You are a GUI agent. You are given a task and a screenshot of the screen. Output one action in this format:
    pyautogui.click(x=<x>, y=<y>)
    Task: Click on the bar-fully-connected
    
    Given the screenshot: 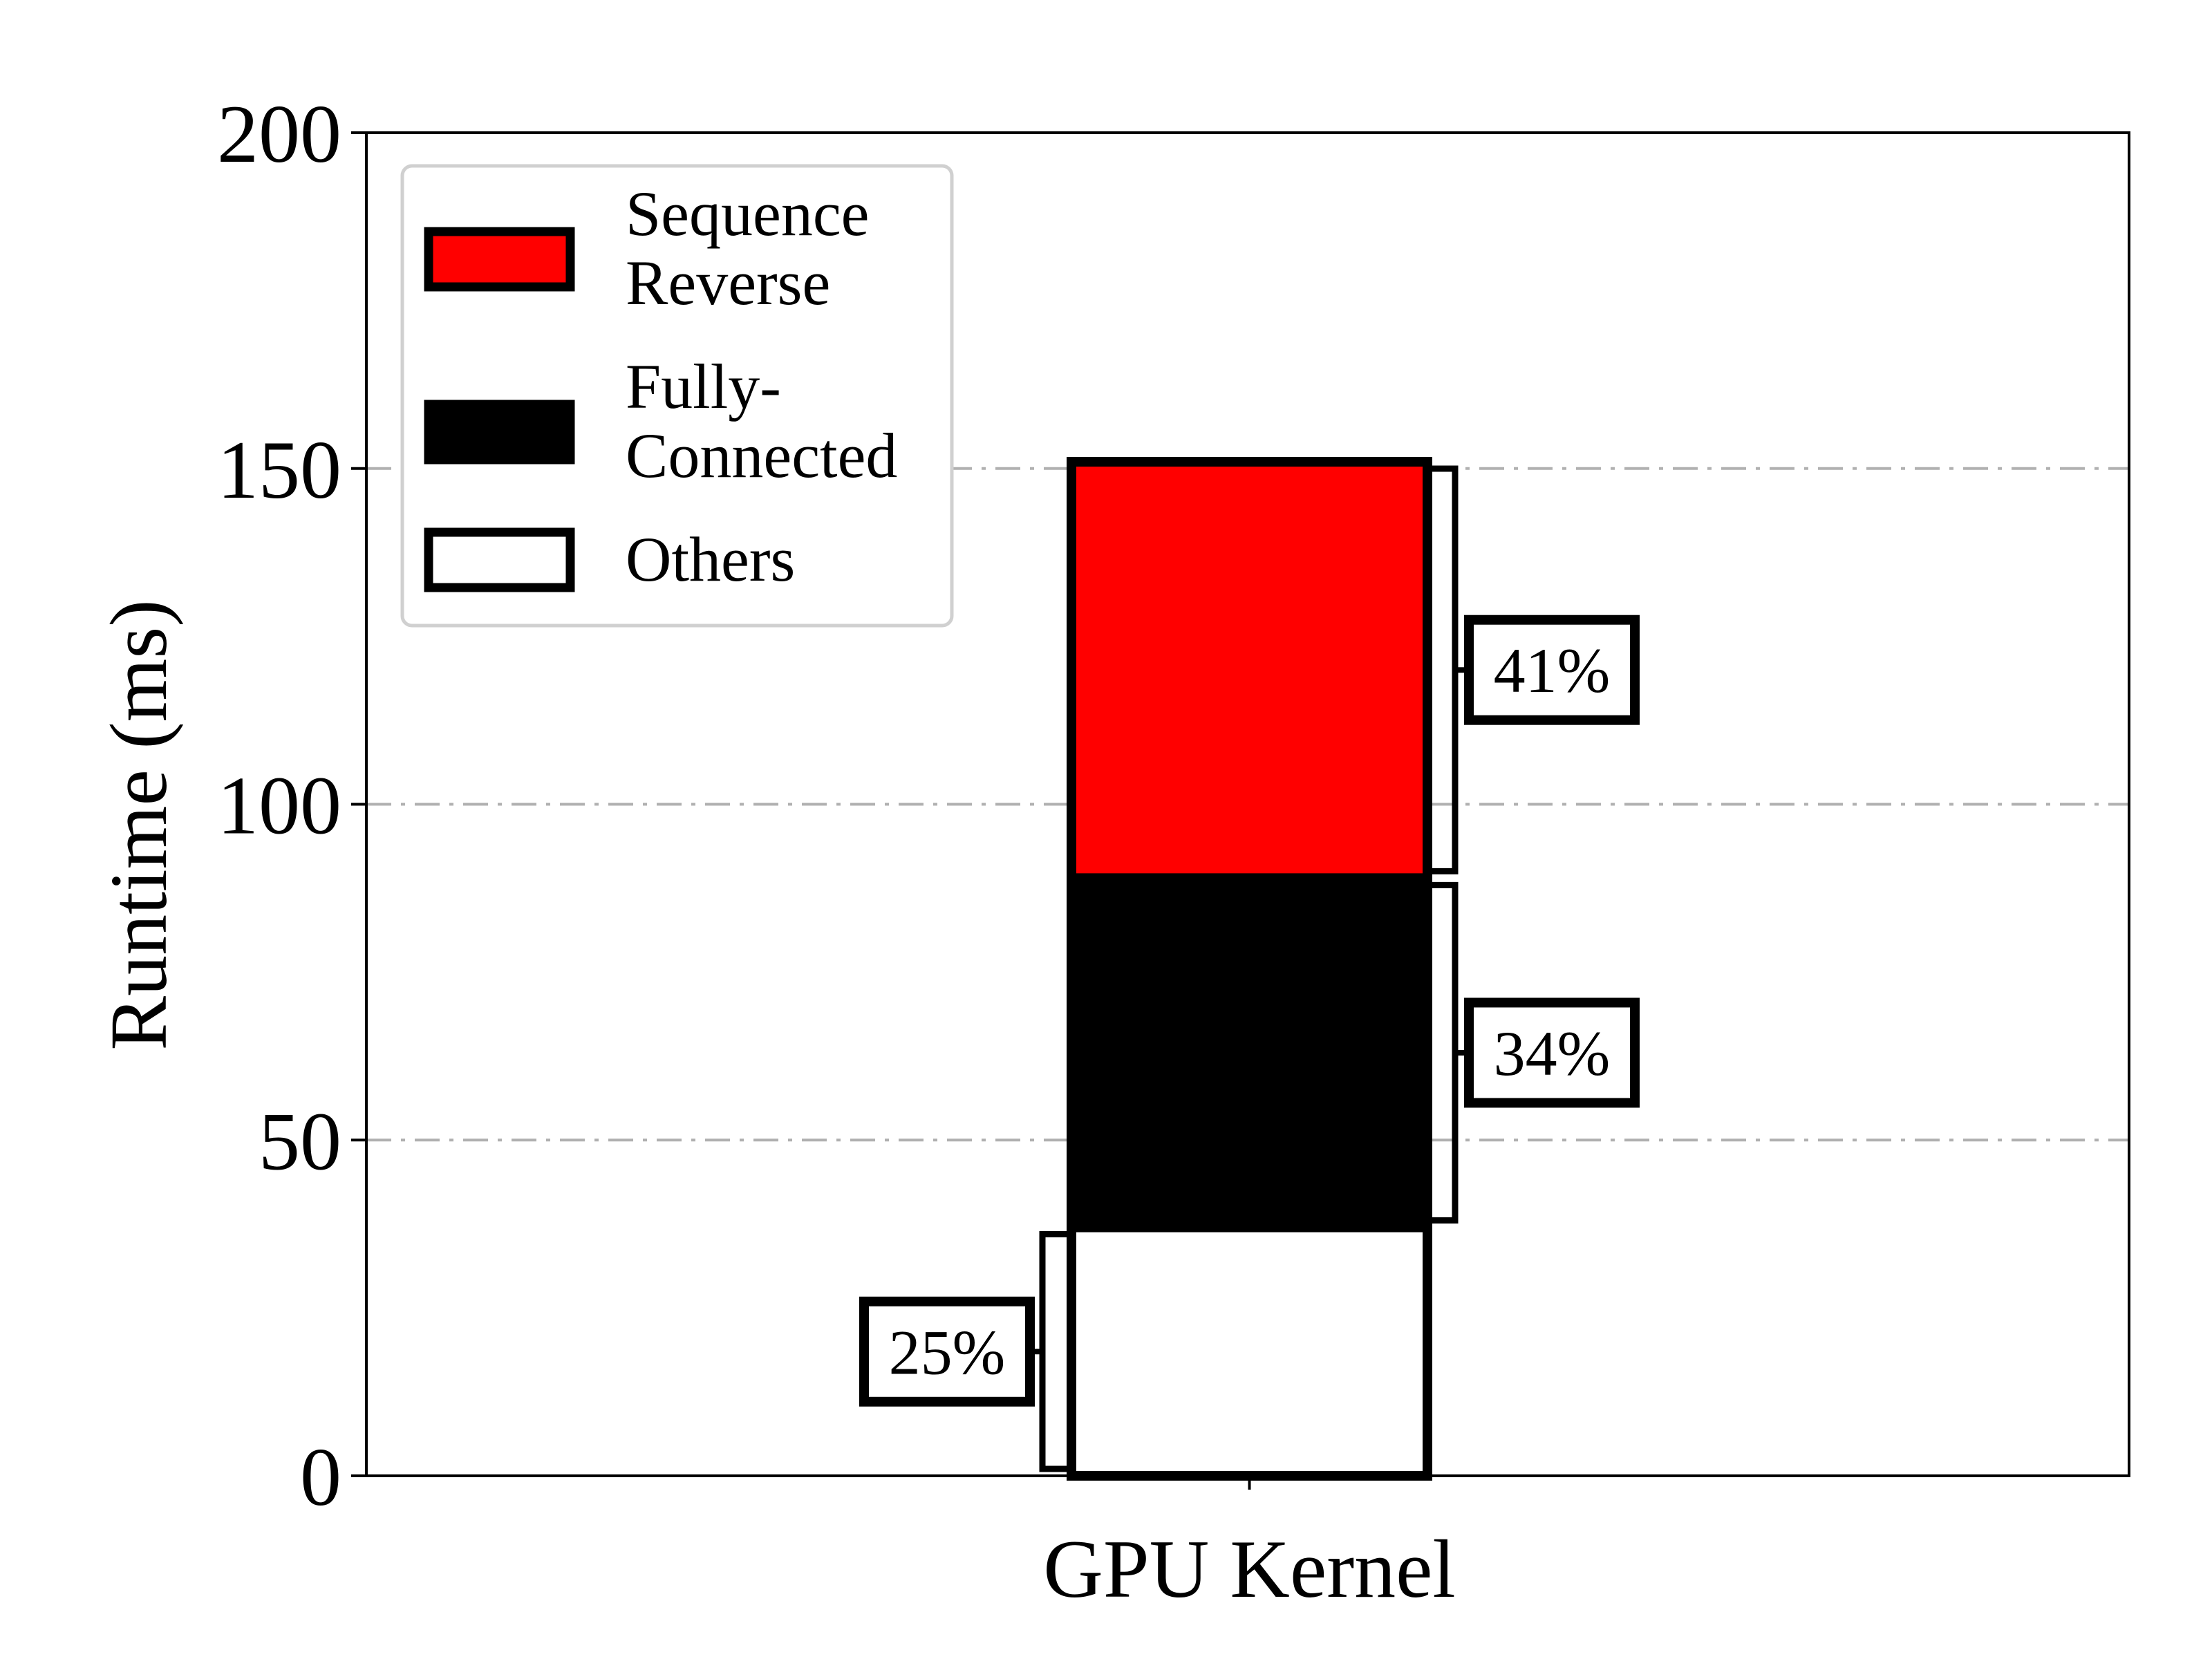 What is the action you would take?
    pyautogui.click(x=1249, y=1052)
    